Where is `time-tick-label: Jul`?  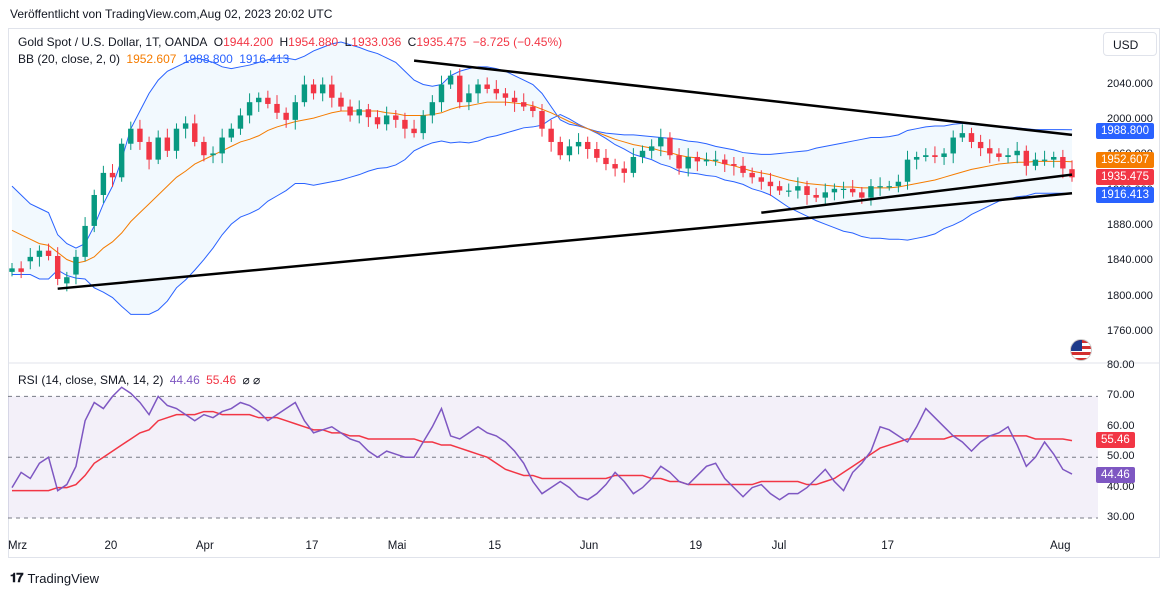
time-tick-label: Jul is located at coordinates (779, 546).